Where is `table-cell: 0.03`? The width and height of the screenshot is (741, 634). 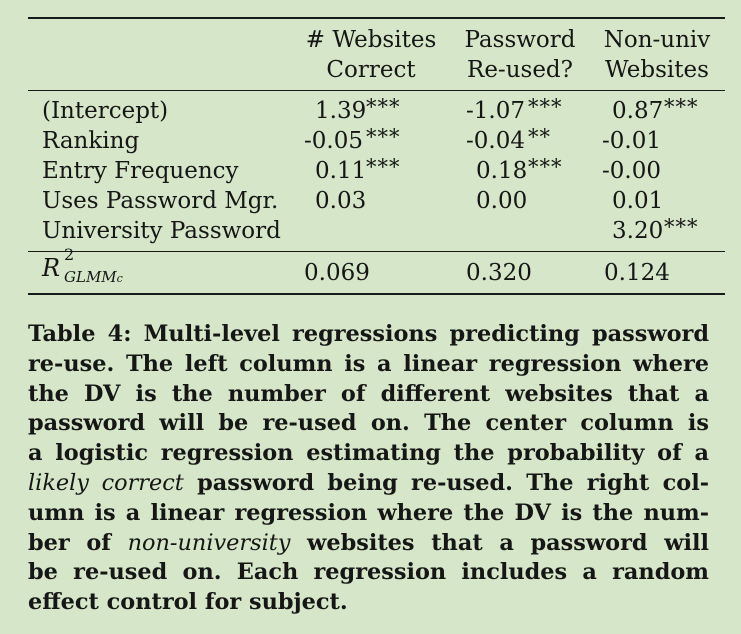
table-cell: 0.03 is located at coordinates (341, 201).